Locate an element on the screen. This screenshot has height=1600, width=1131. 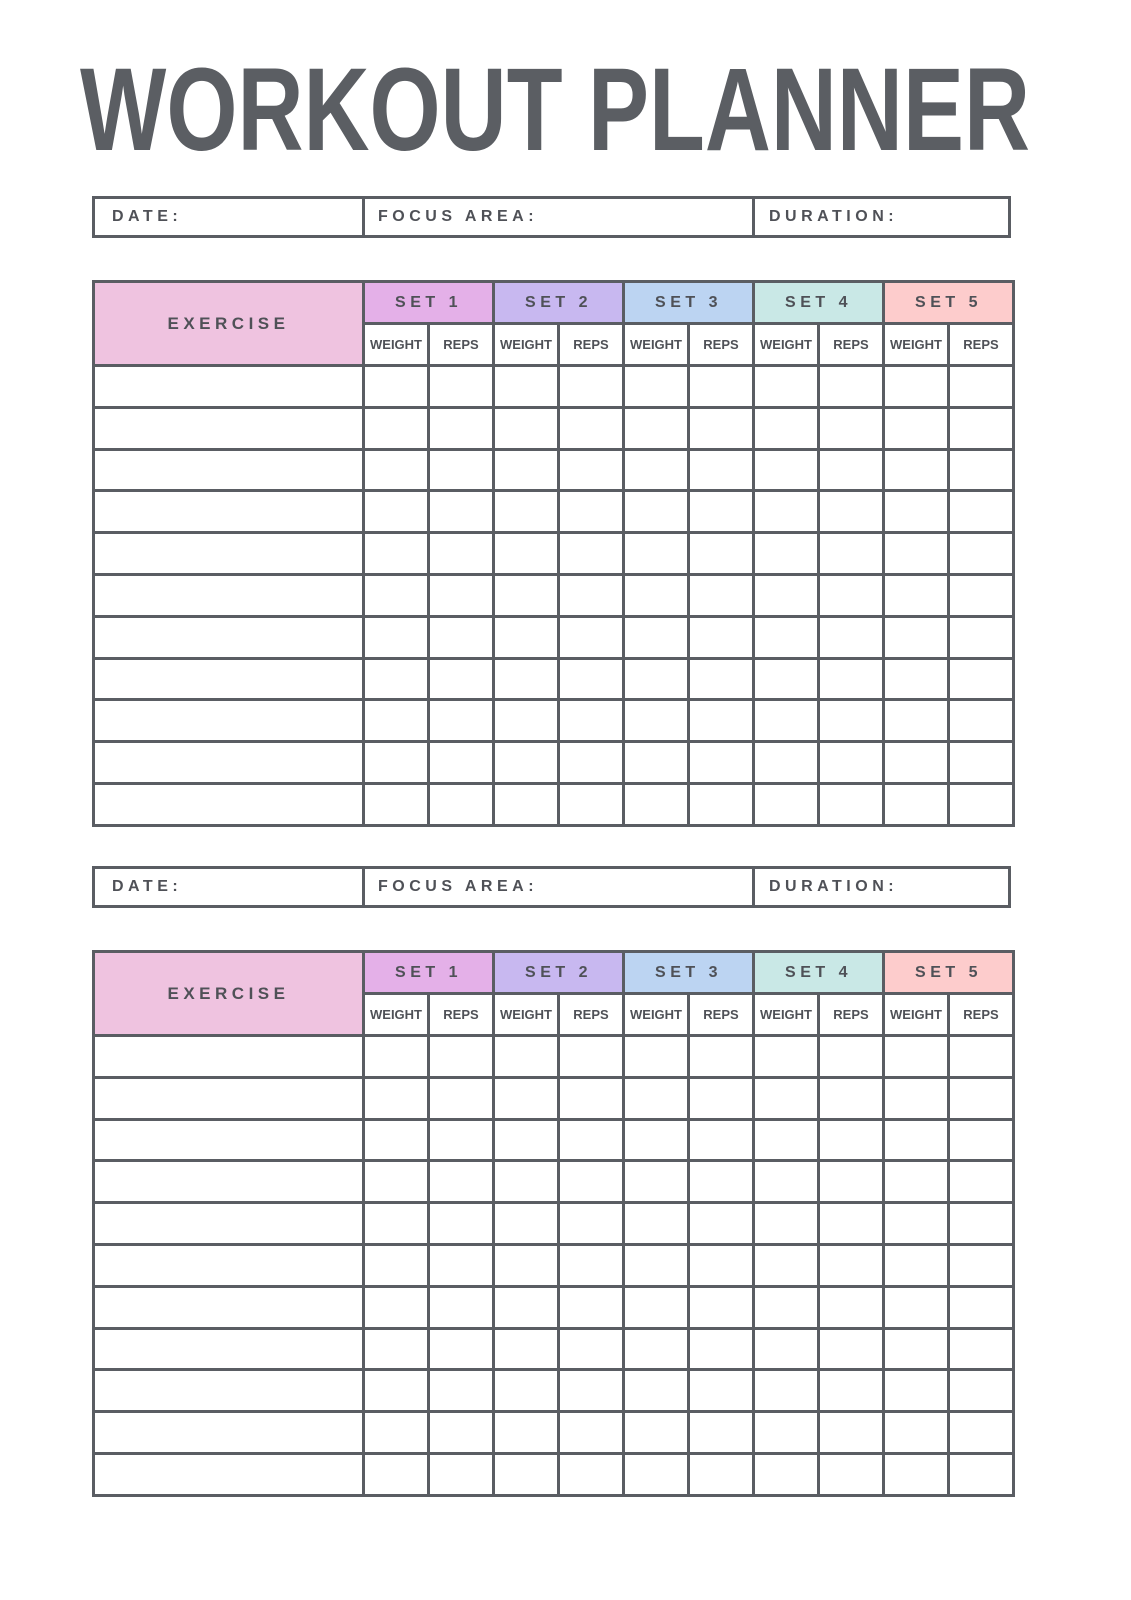
date-field: DATE: is located at coordinates (230, 217).